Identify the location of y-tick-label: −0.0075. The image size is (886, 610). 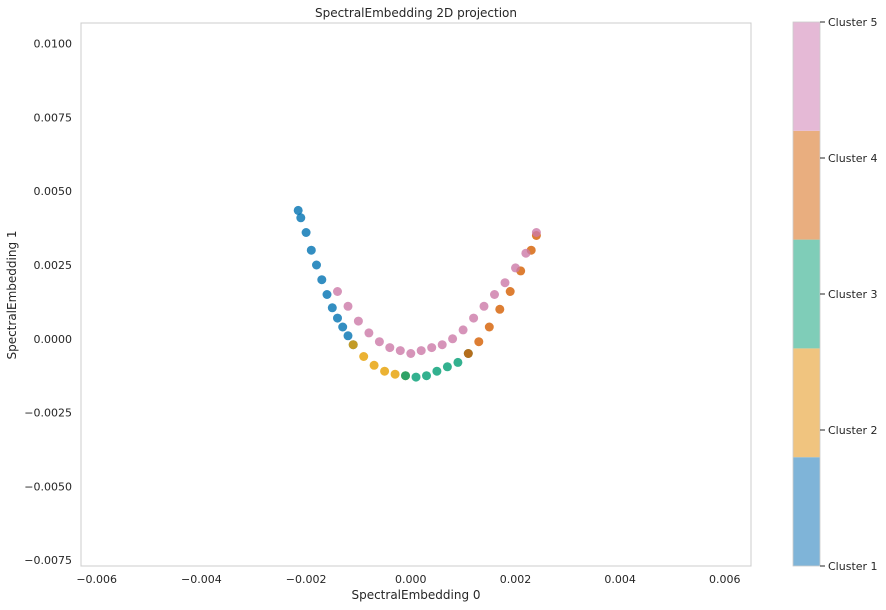
(48, 560).